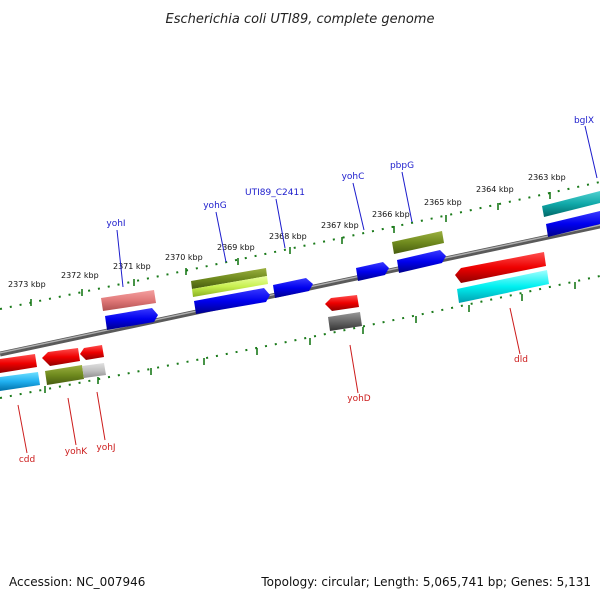 The width and height of the screenshot is (600, 600). Describe the element at coordinates (495, 189) in the screenshot. I see `tick-label: 2364 kbp` at that location.